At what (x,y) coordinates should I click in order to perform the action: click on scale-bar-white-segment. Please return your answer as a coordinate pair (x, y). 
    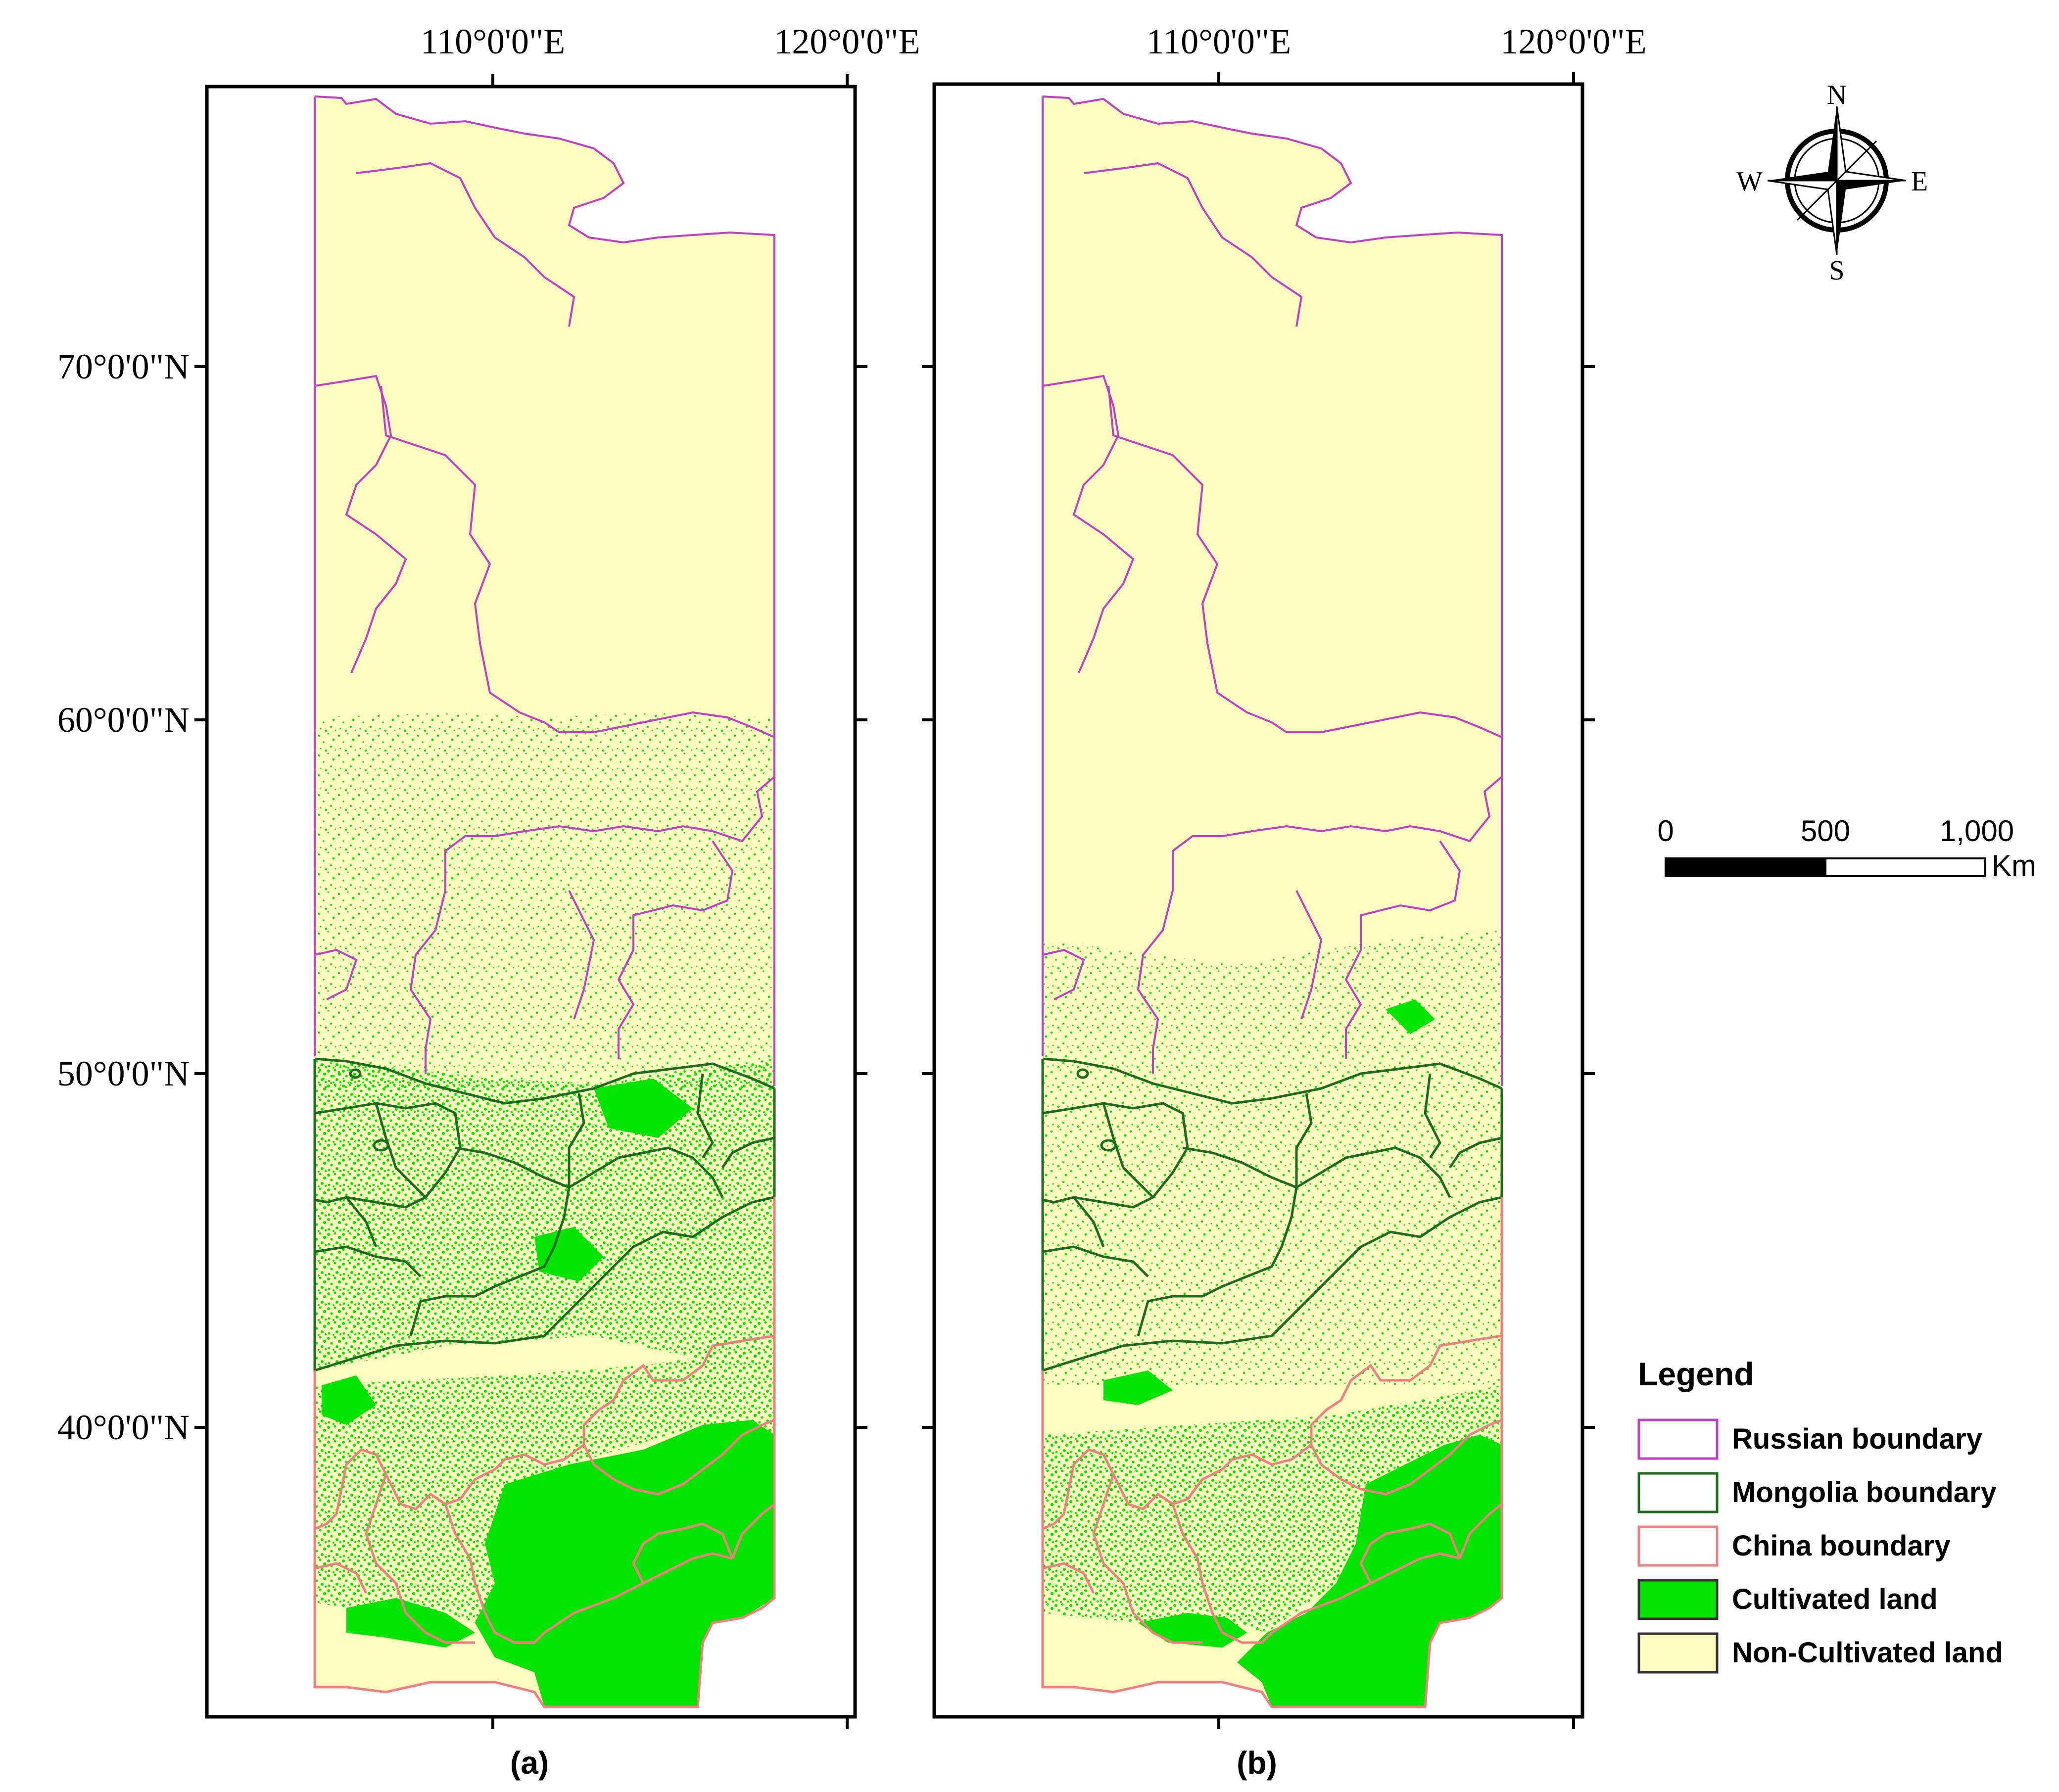
    Looking at the image, I should click on (1905, 867).